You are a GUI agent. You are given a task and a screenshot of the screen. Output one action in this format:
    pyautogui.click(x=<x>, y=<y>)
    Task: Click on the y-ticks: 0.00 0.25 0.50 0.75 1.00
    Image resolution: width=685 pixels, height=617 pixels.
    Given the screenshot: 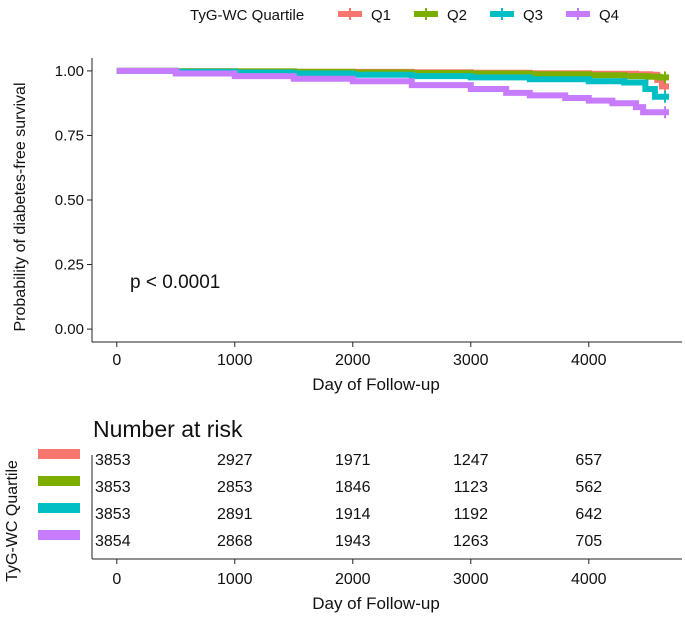 What is the action you would take?
    pyautogui.click(x=73, y=200)
    